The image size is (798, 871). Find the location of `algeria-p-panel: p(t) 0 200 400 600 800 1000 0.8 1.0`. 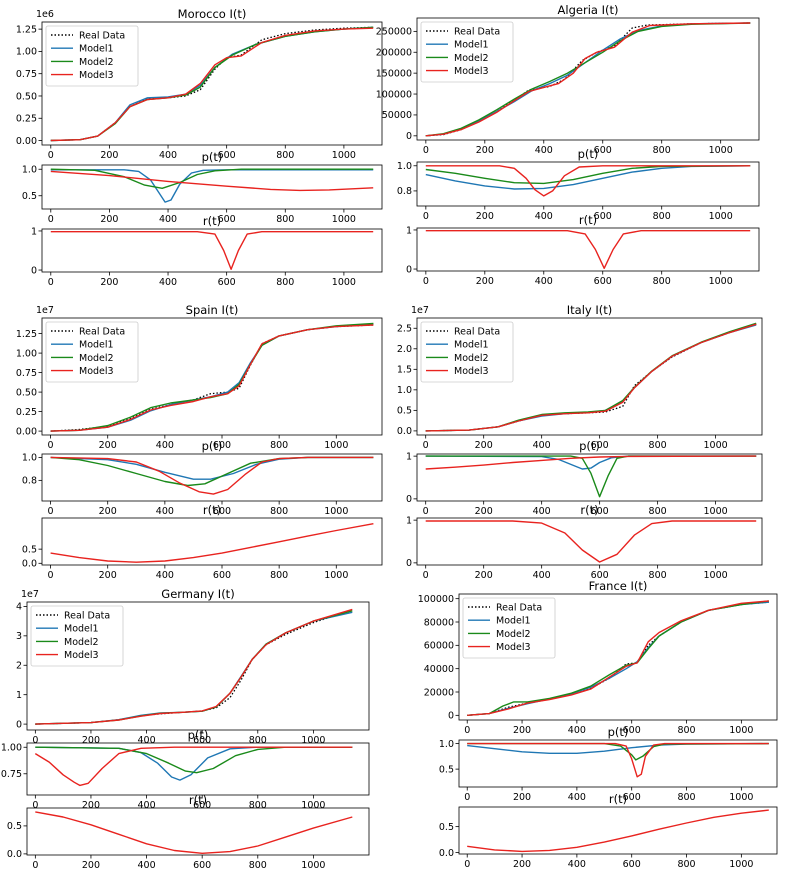

algeria-p-panel: p(t) 0 200 400 600 800 1000 0.8 1.0 is located at coordinates (578, 184).